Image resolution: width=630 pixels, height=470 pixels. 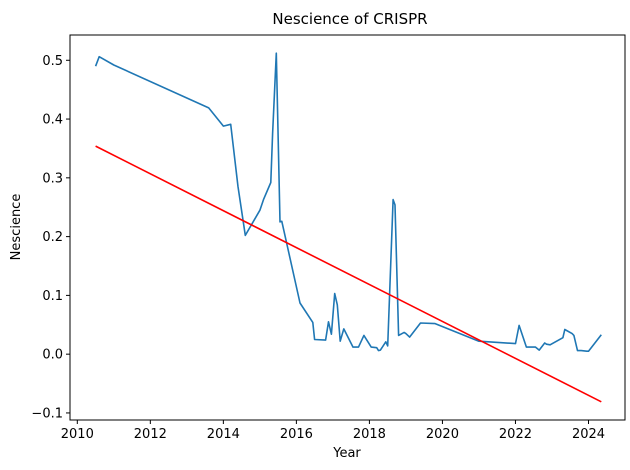 What do you see at coordinates (223, 434) in the screenshot?
I see `x-tick-label: 2014` at bounding box center [223, 434].